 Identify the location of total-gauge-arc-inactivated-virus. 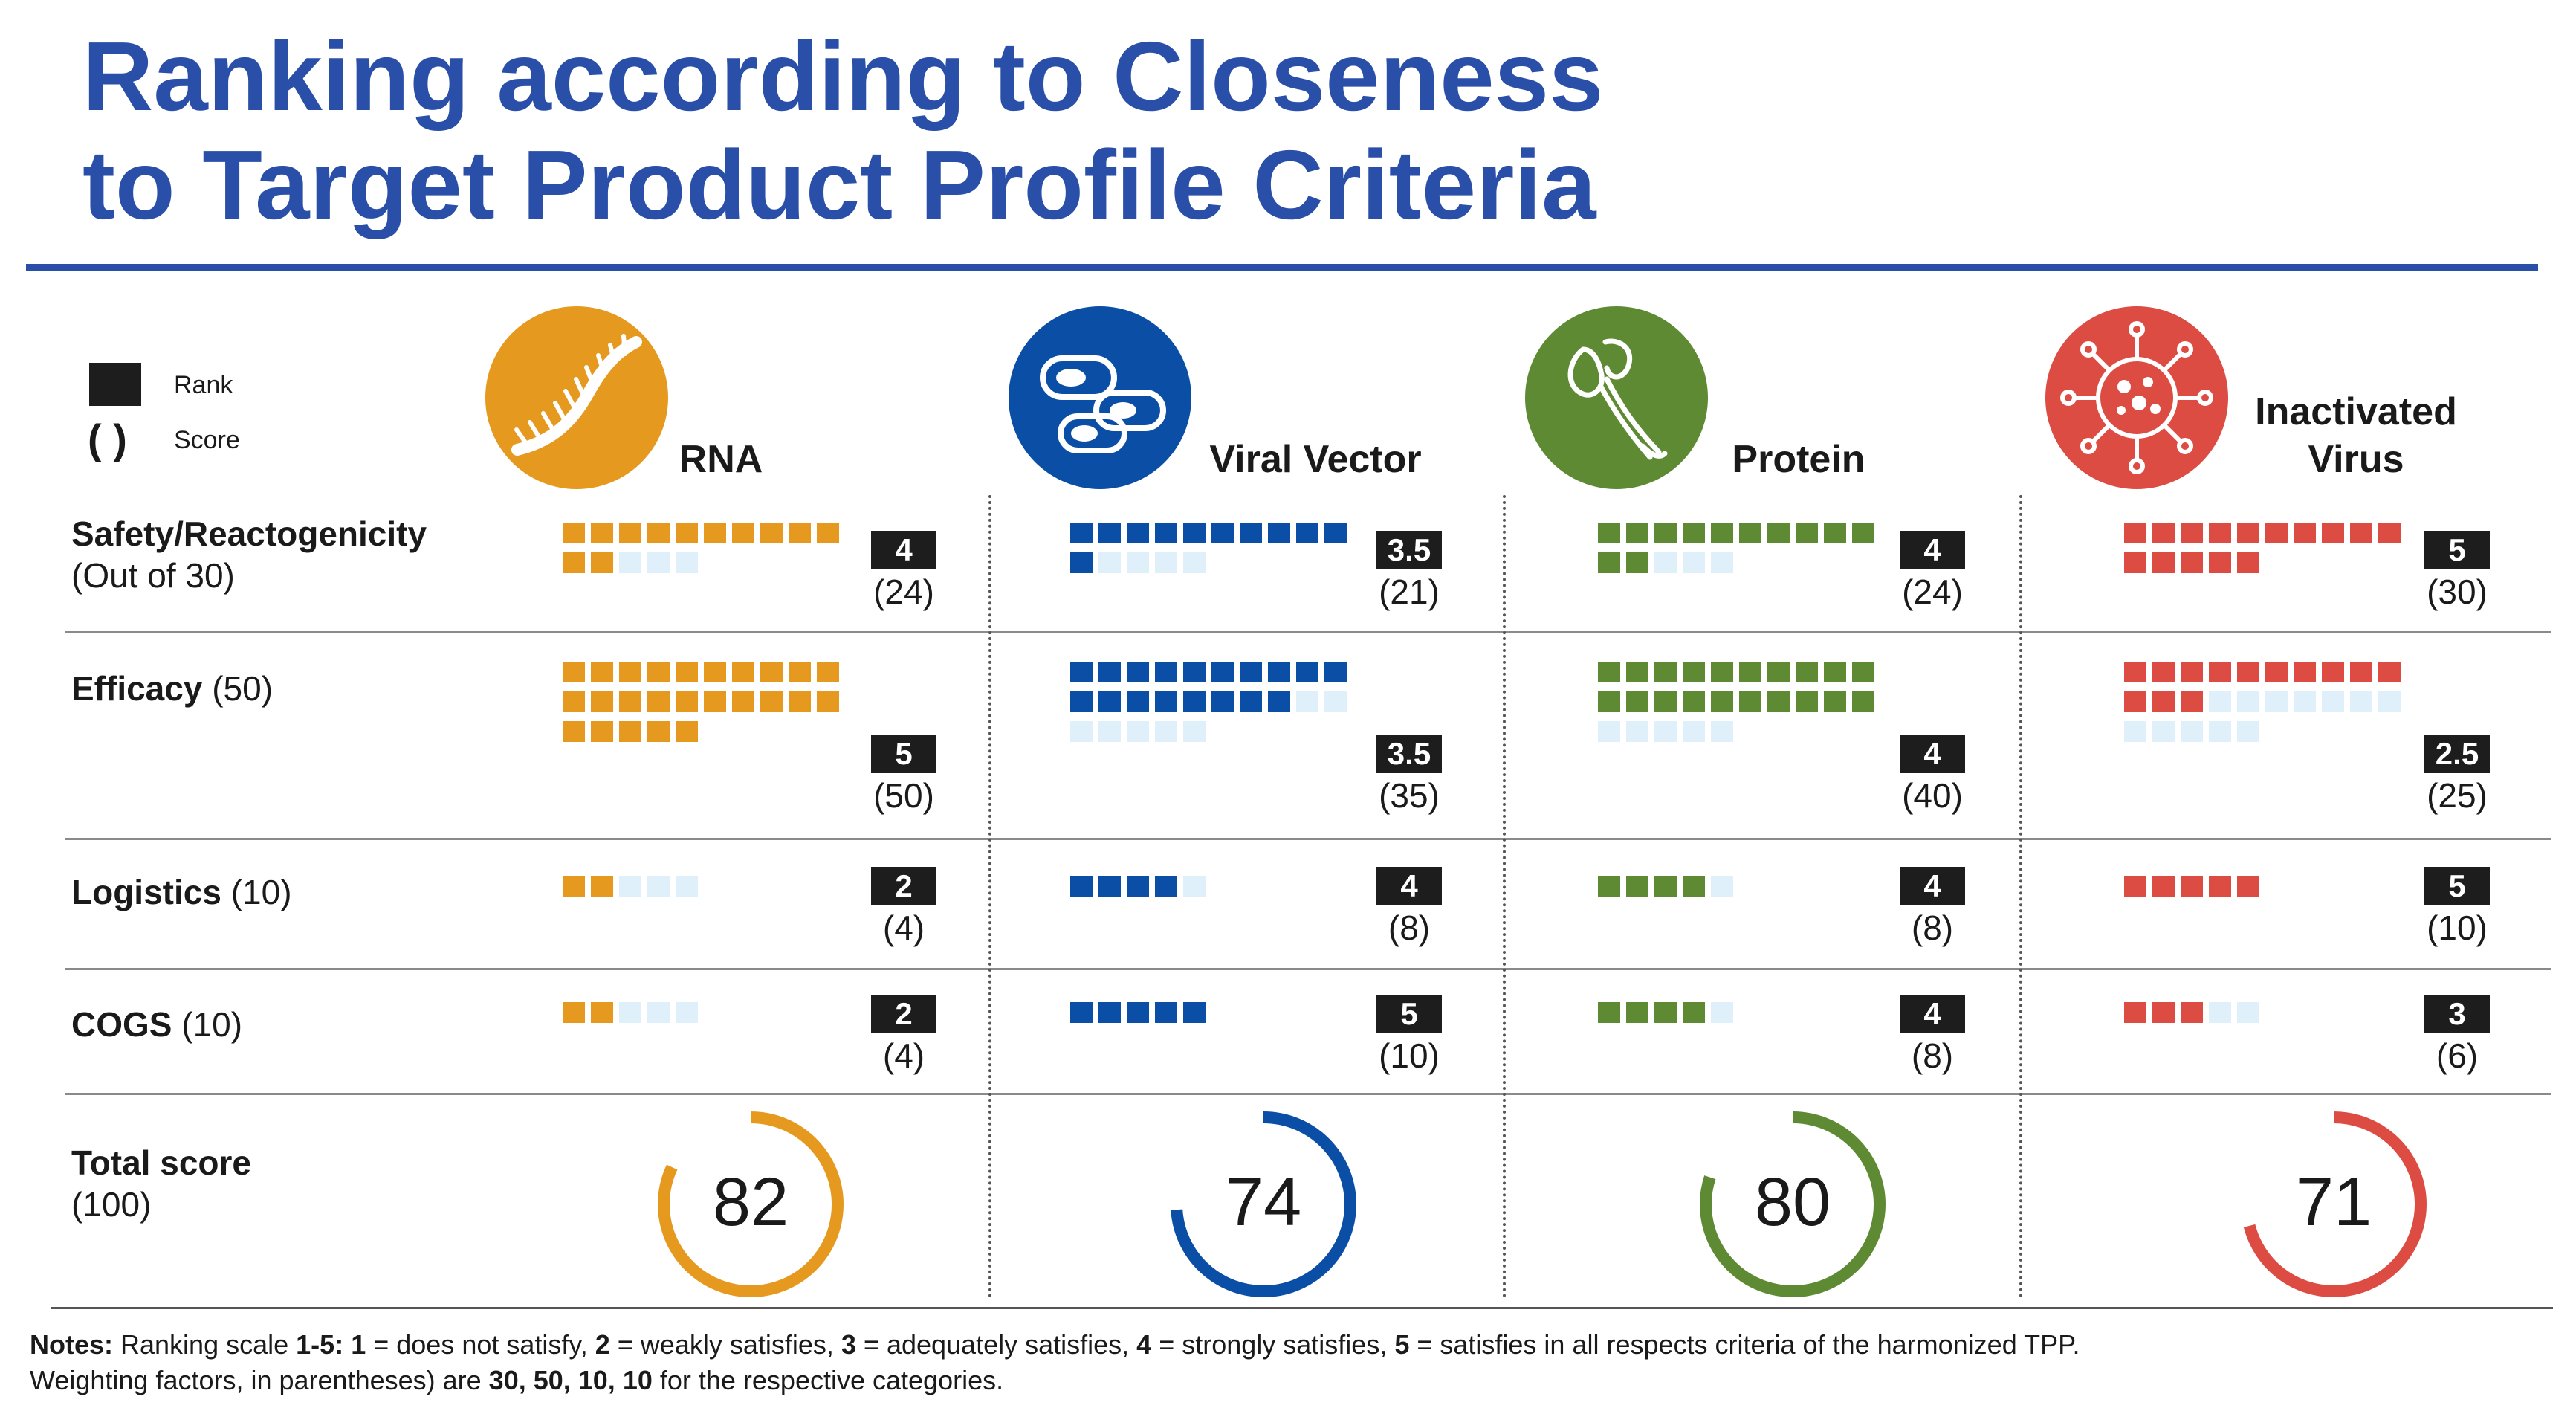
(2334, 1204).